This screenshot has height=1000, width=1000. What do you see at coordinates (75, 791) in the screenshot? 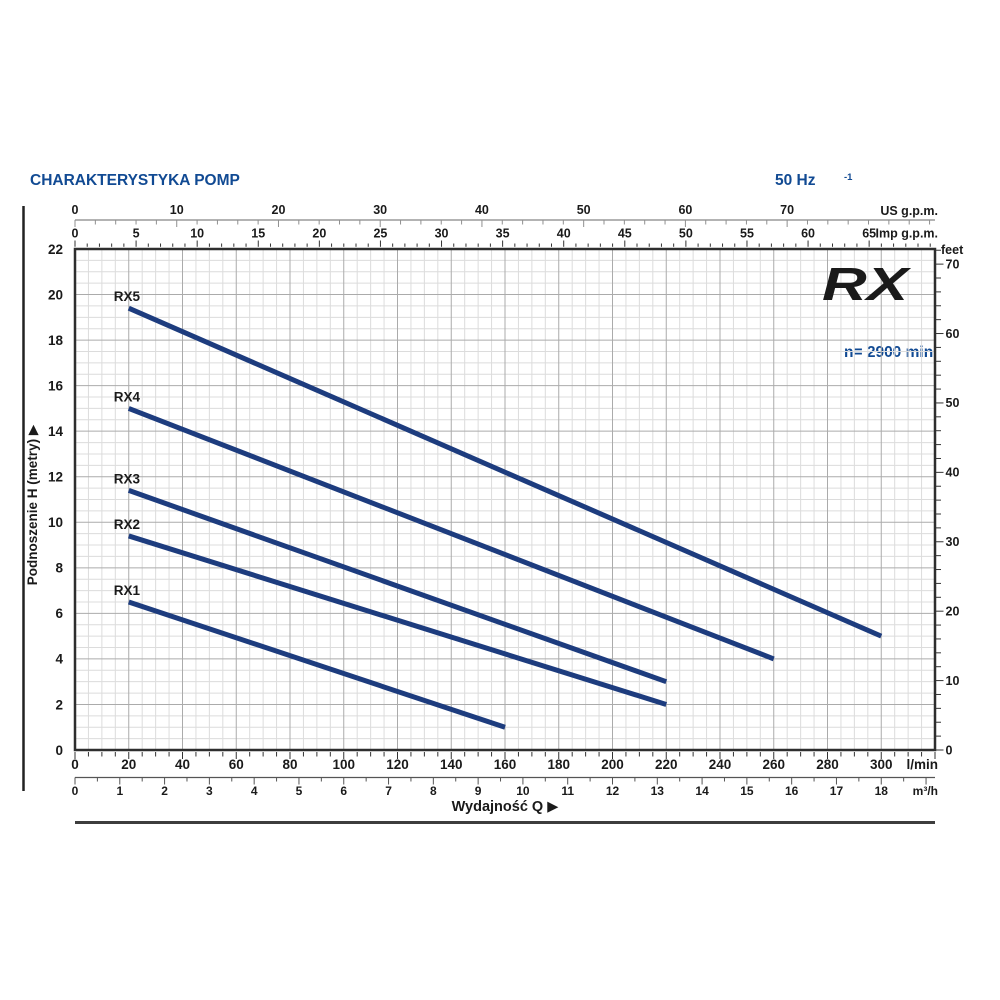
I see `m3h-tick-label: 0` at bounding box center [75, 791].